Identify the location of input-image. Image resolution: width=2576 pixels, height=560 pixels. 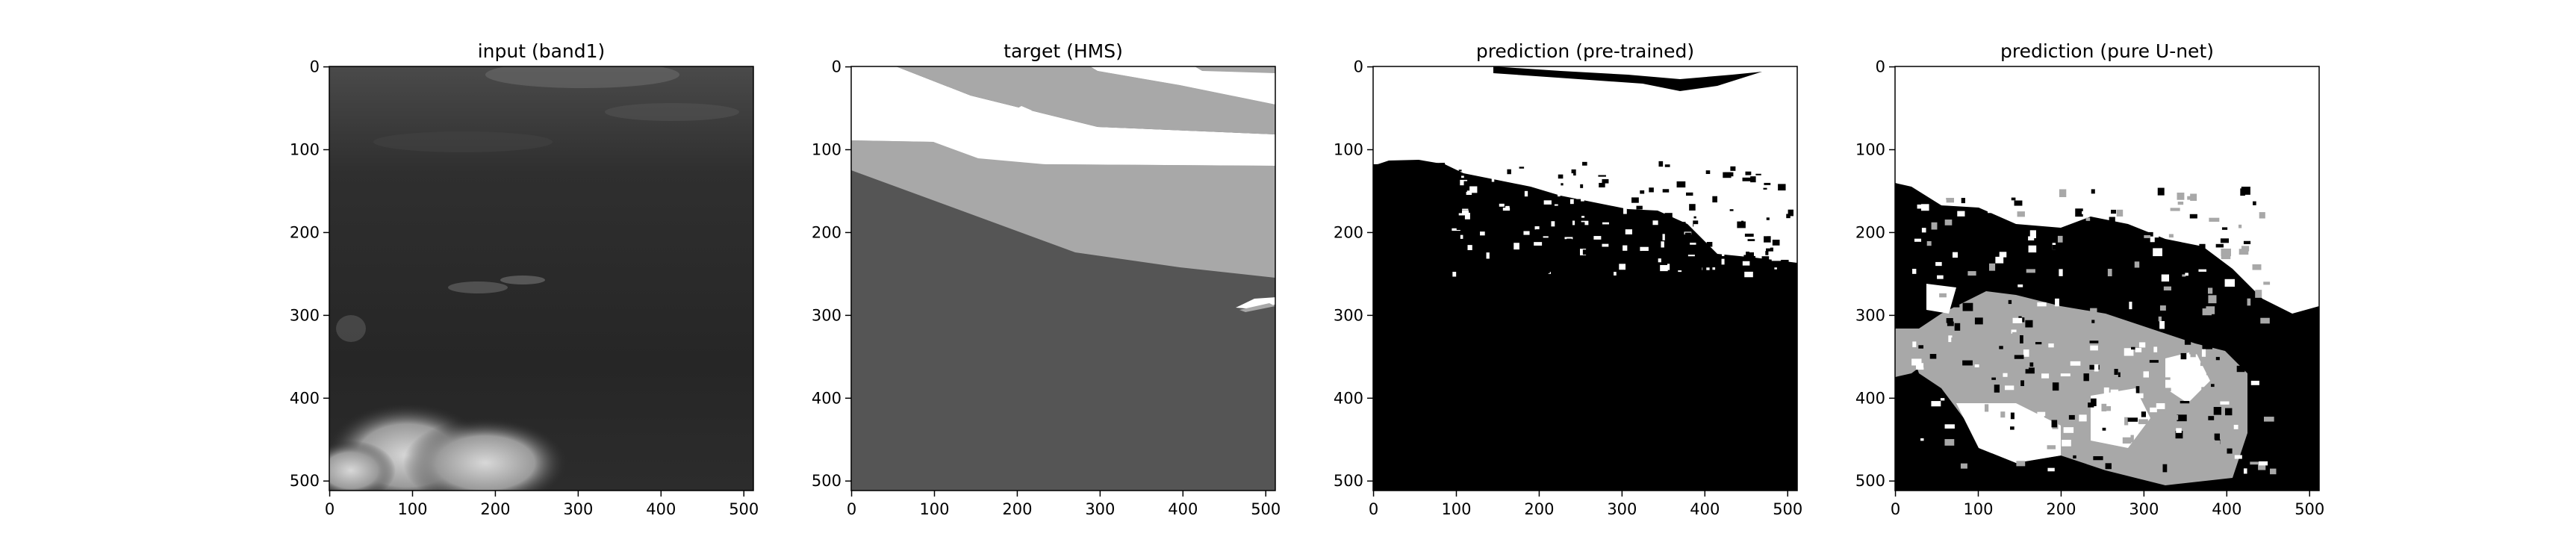
(541, 278).